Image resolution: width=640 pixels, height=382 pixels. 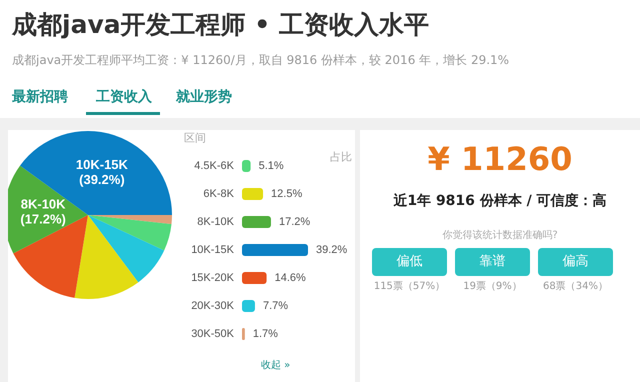 What do you see at coordinates (500, 159) in the screenshot?
I see `text: ¥ 11260` at bounding box center [500, 159].